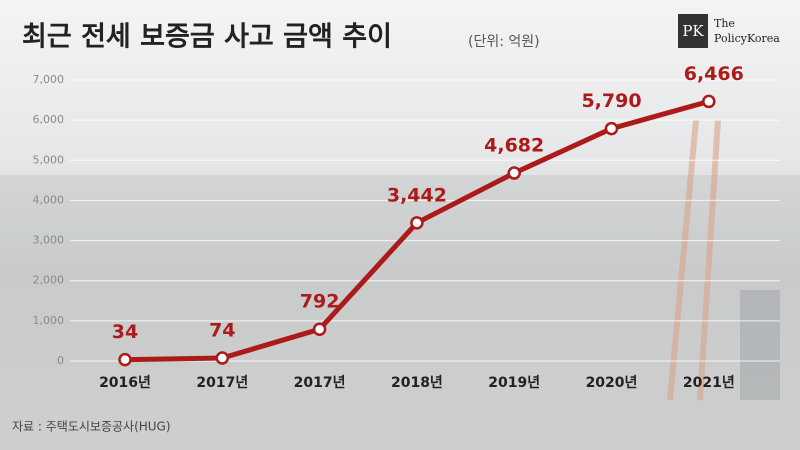  I want to click on y-tick-label: 4,000, so click(49, 199).